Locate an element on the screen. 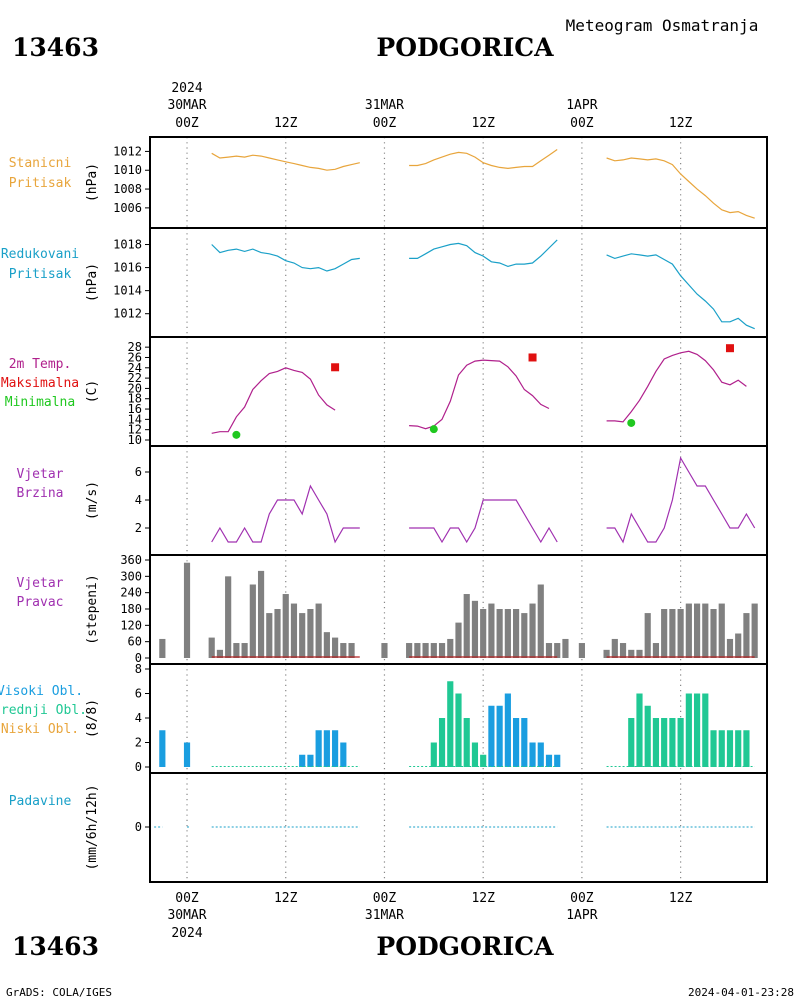 The width and height of the screenshot is (800, 1004). panel-label-reduced_pressure-0: Redukovani is located at coordinates (40, 254).